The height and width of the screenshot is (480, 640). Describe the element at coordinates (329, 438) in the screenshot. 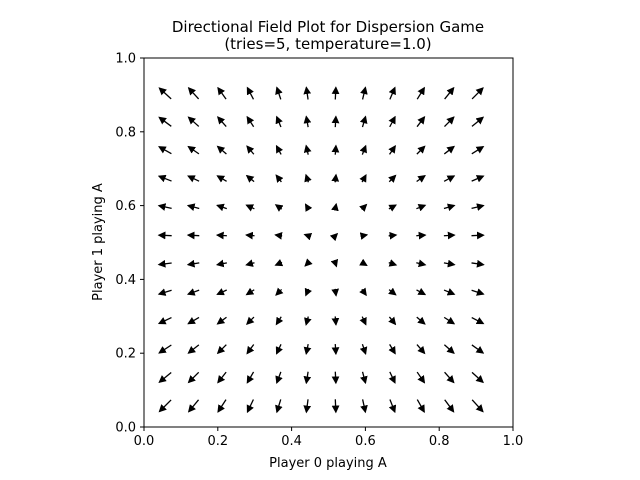

I see `x-axis: 0.0 0.2 0.4 0.6 0.8 1.0` at that location.